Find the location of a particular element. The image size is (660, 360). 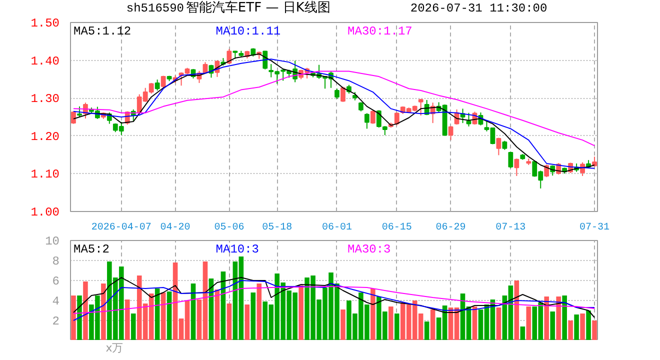

y-tick-label: 1.40 is located at coordinates (45, 61).